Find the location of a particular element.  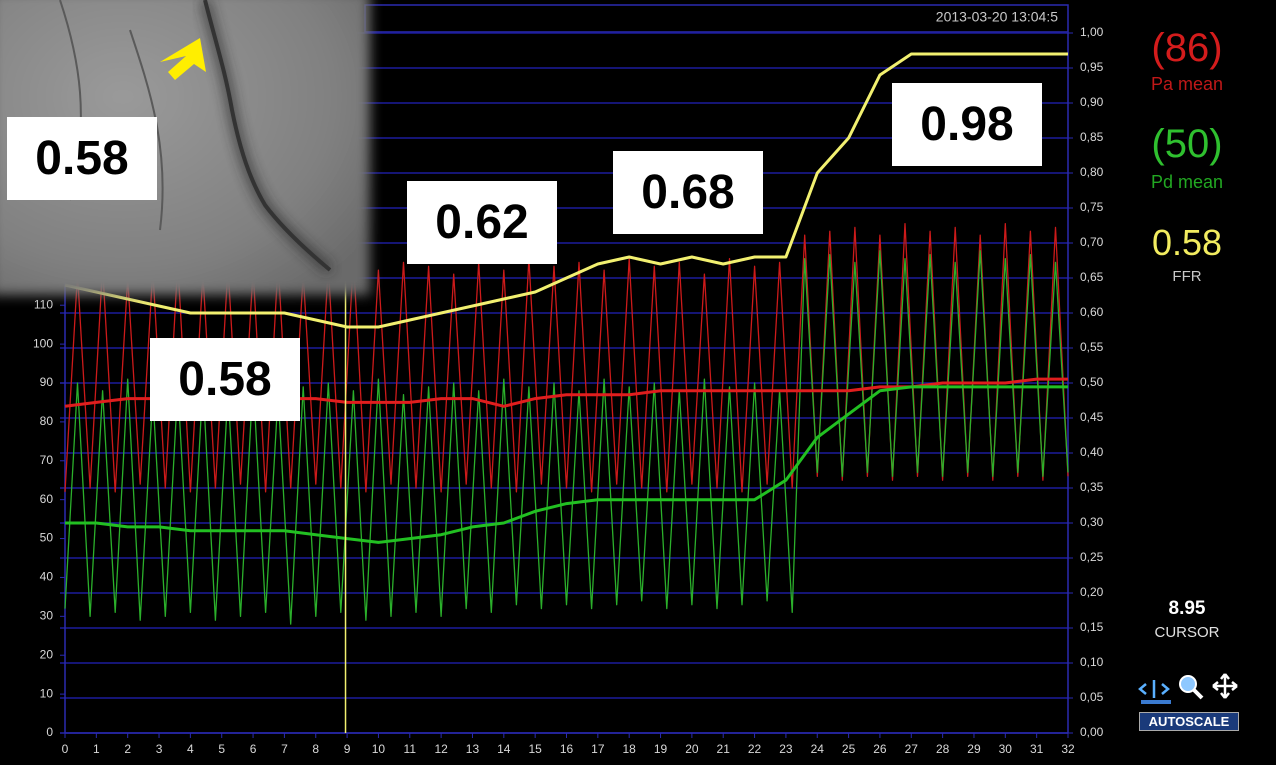

y2-tick-label: 0,15 is located at coordinates (1092, 627).